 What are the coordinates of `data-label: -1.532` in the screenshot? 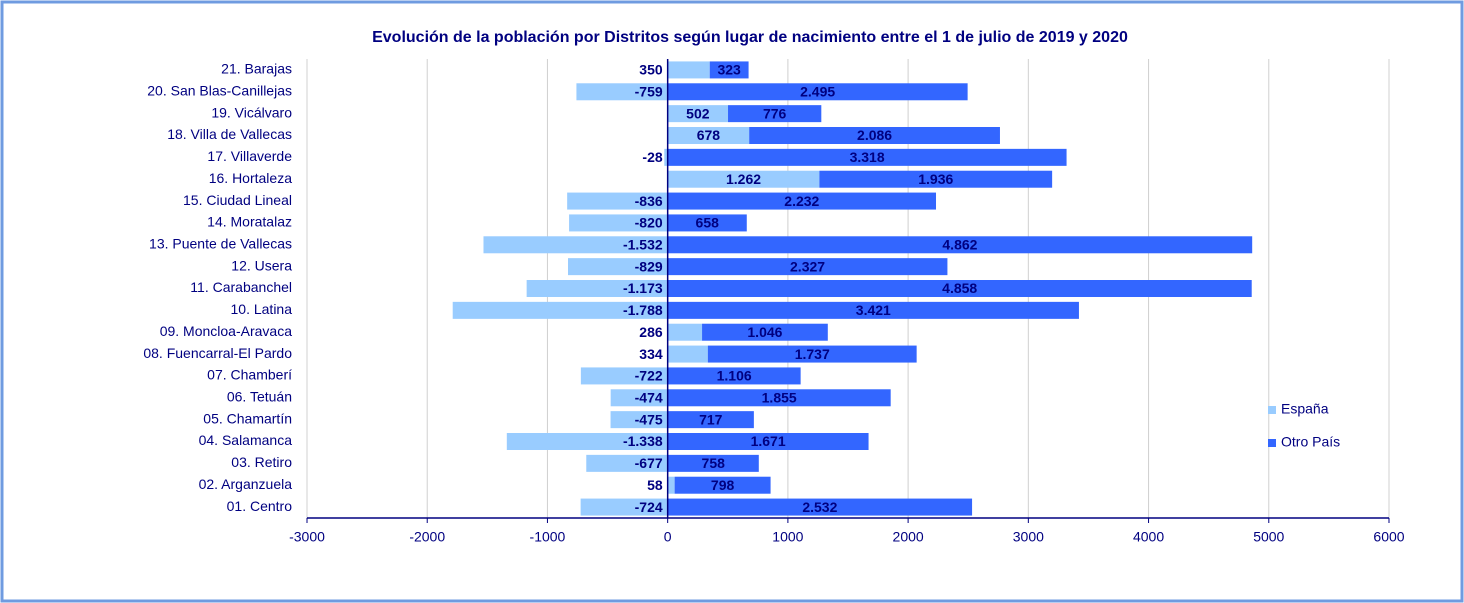 It's located at (643, 244).